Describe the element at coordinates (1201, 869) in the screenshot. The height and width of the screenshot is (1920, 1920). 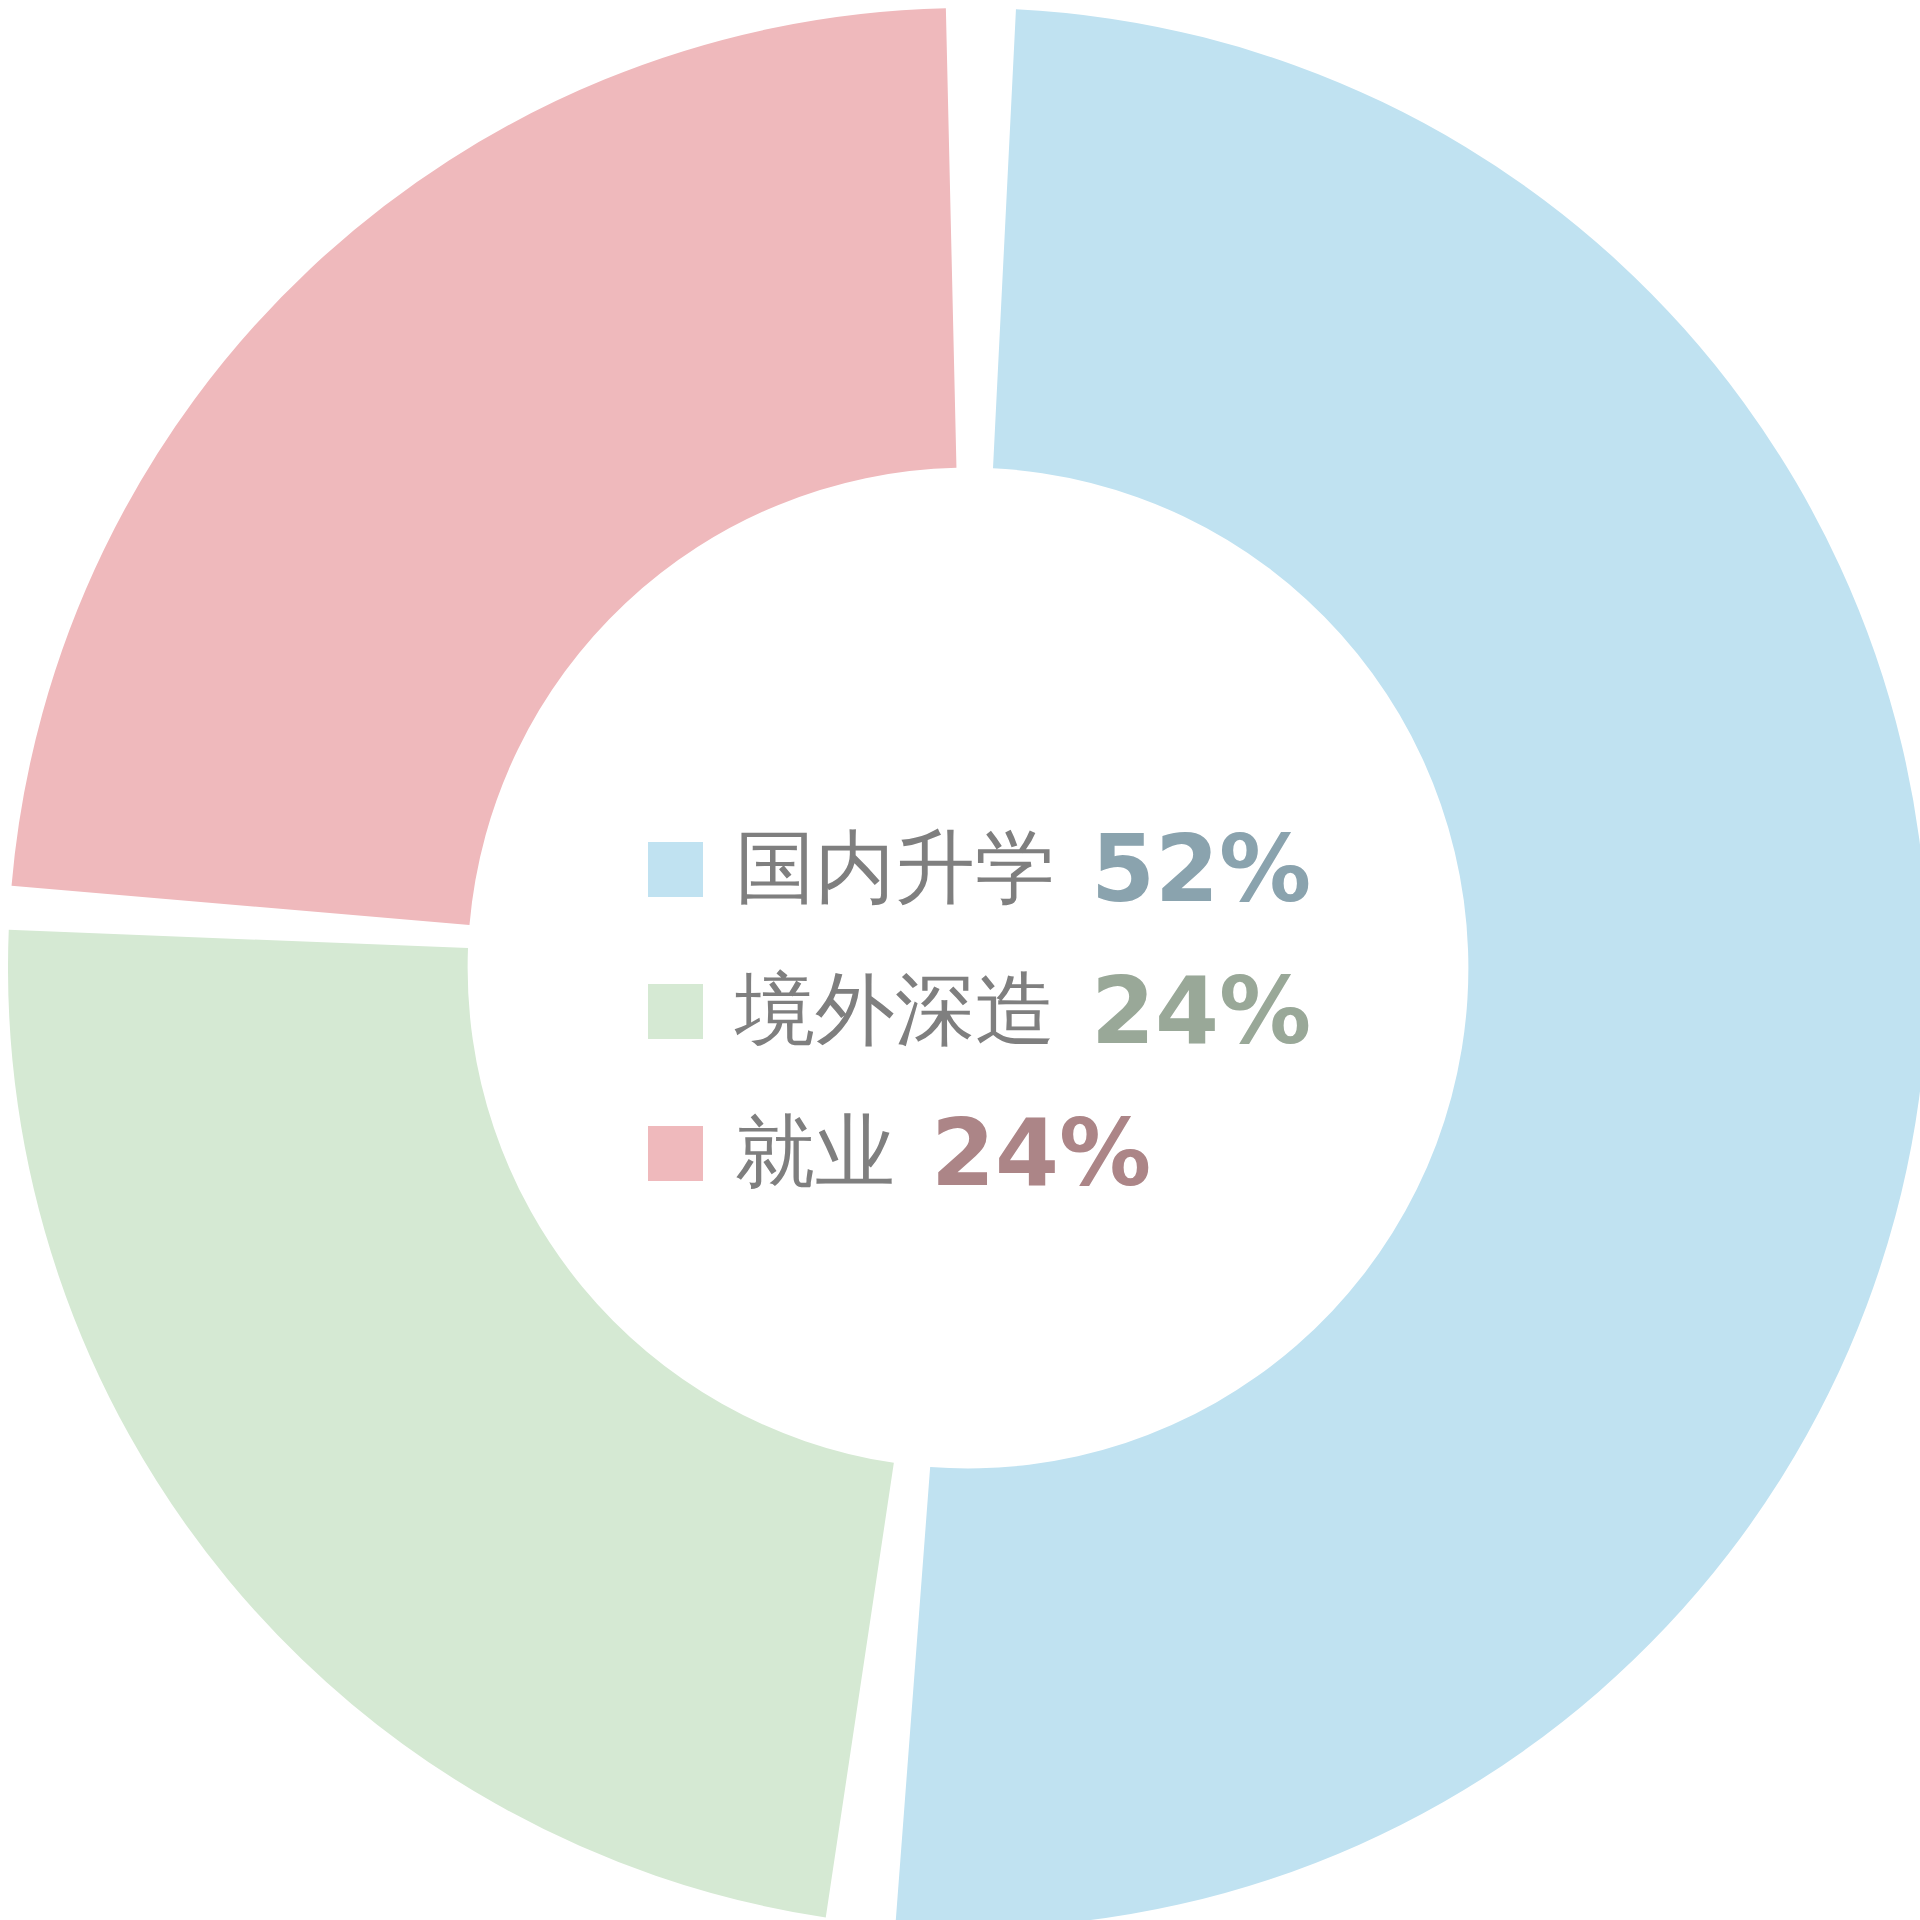
I see `data-label: 52%` at that location.